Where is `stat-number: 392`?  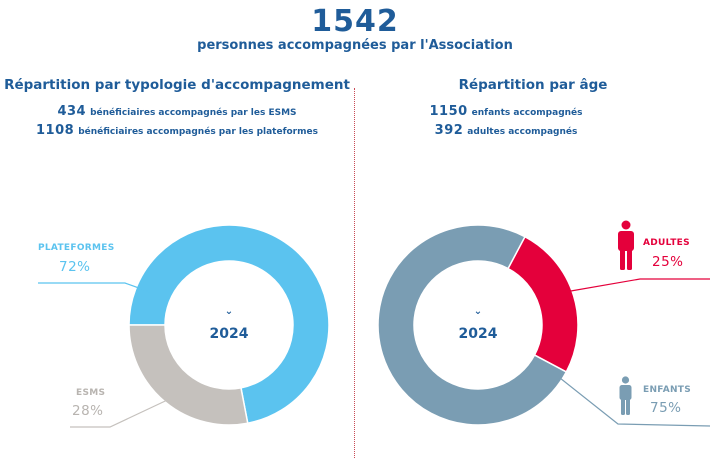
stat-number: 392 is located at coordinates (449, 130).